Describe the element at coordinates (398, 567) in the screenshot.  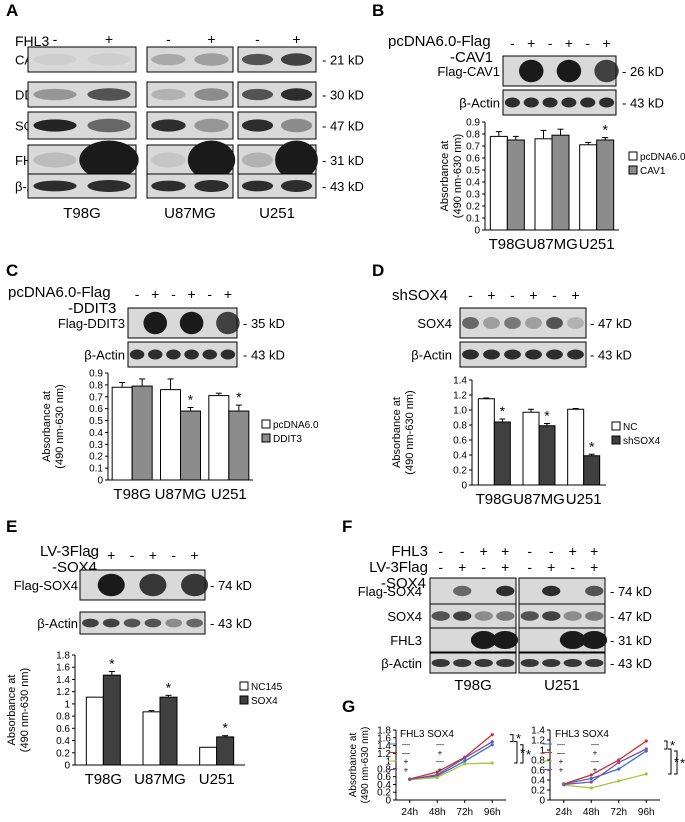
I see `panelF-row2-label: LV-3Flag` at that location.